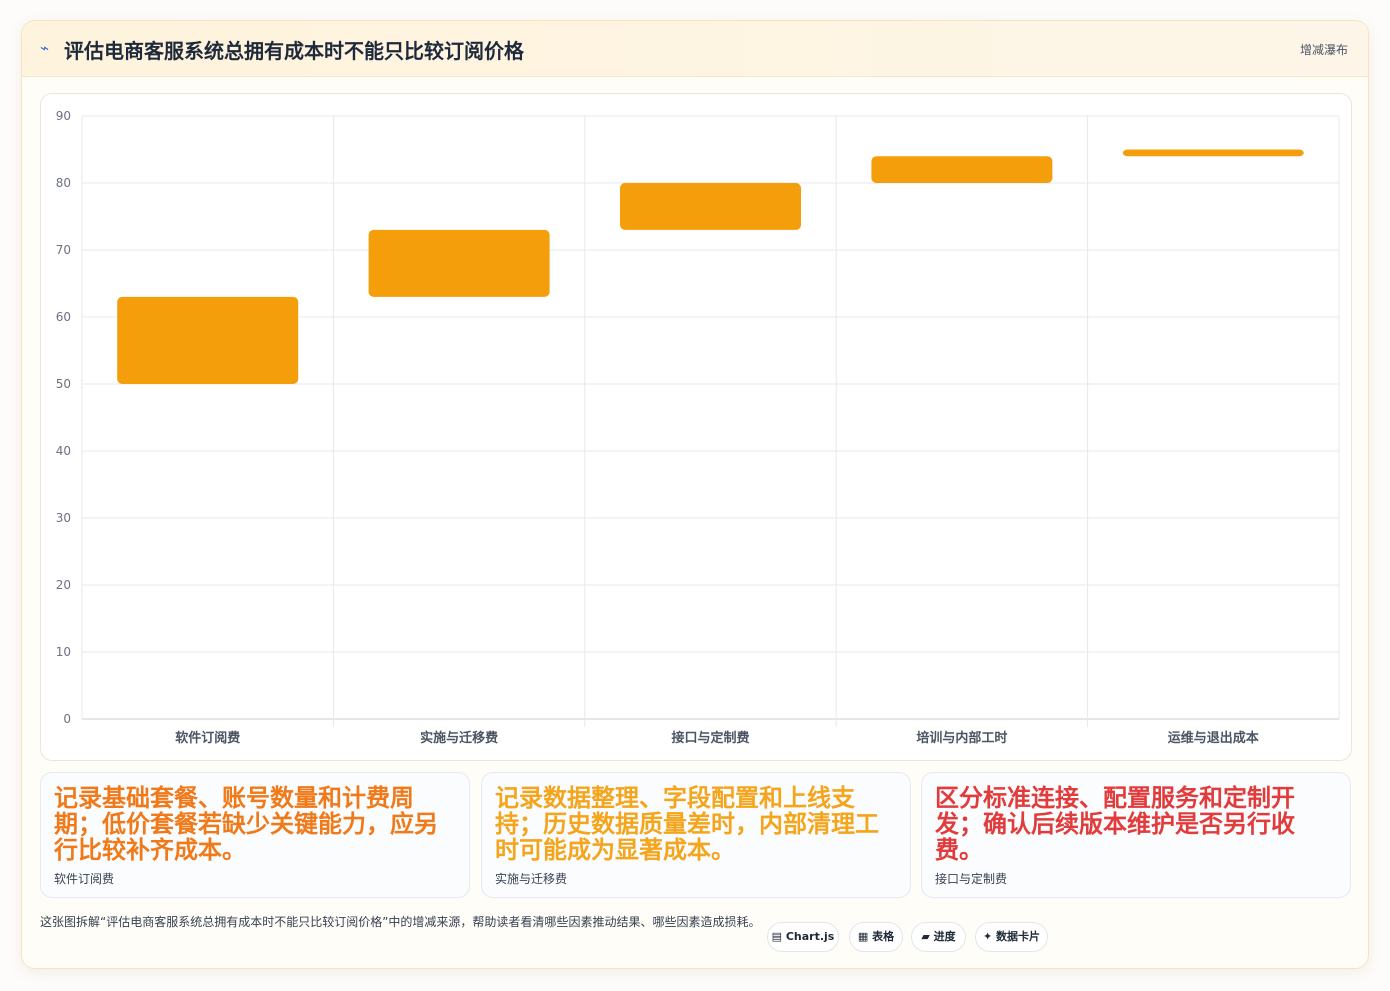 Image resolution: width=1390 pixels, height=991 pixels. I want to click on y-tick-label: 90, so click(63, 116).